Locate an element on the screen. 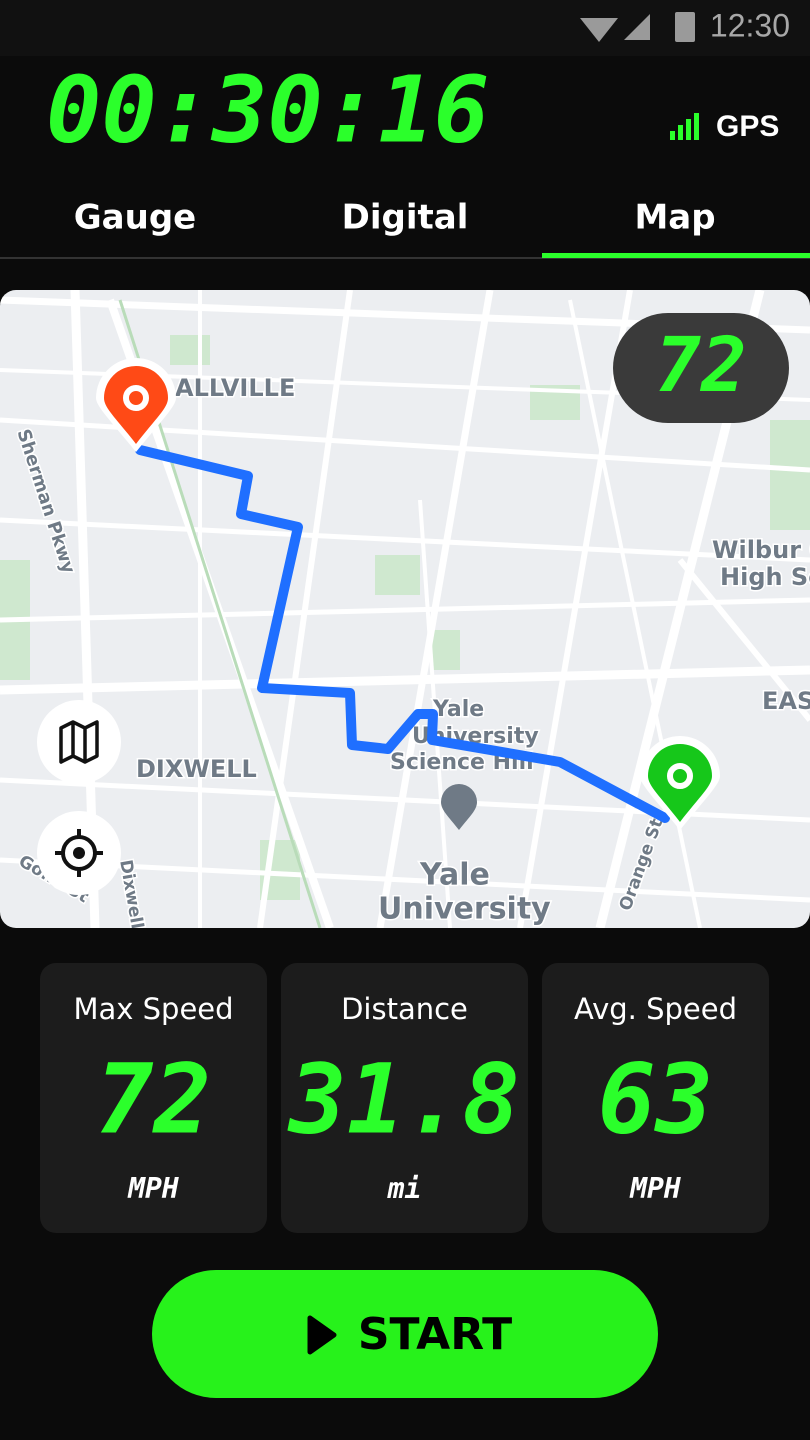 The width and height of the screenshot is (810, 1440). stat-value: 31.8 is located at coordinates (403, 1099).